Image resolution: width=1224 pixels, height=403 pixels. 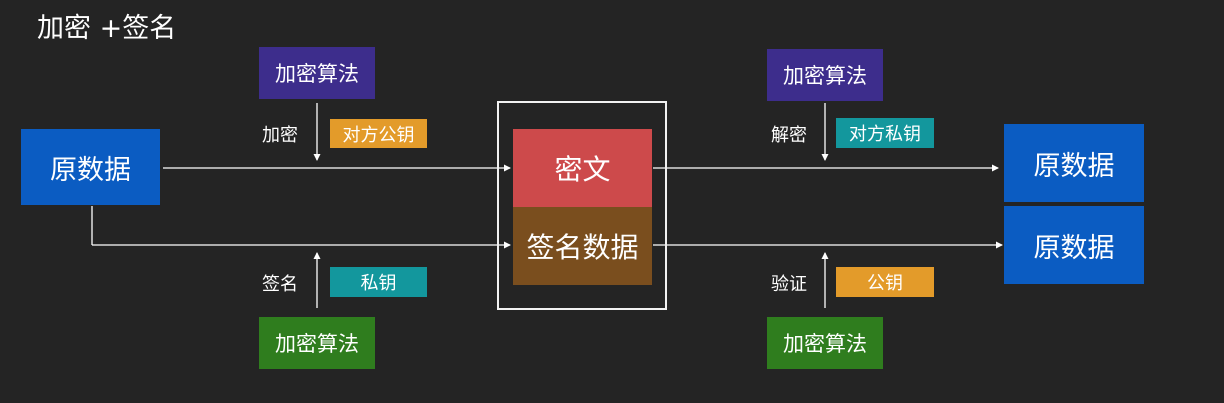 I want to click on encryption-algorithm-box-top-left: 加密算法, so click(x=317, y=73).